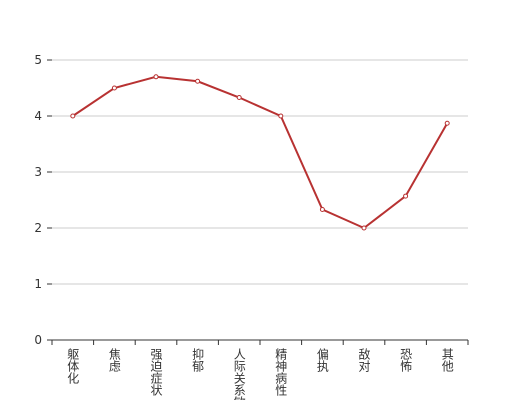  I want to click on y-tick-label: 1, so click(38, 284).